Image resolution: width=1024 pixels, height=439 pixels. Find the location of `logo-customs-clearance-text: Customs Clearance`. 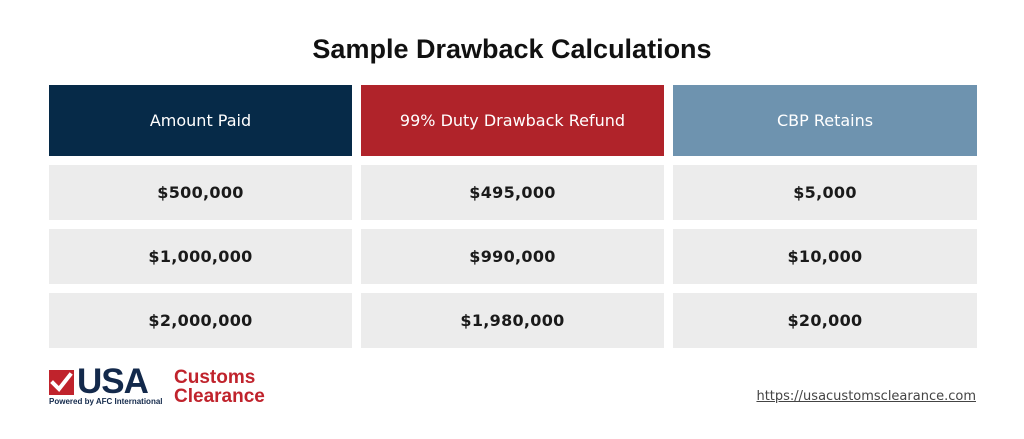

logo-customs-clearance-text: Customs Clearance is located at coordinates (219, 387).